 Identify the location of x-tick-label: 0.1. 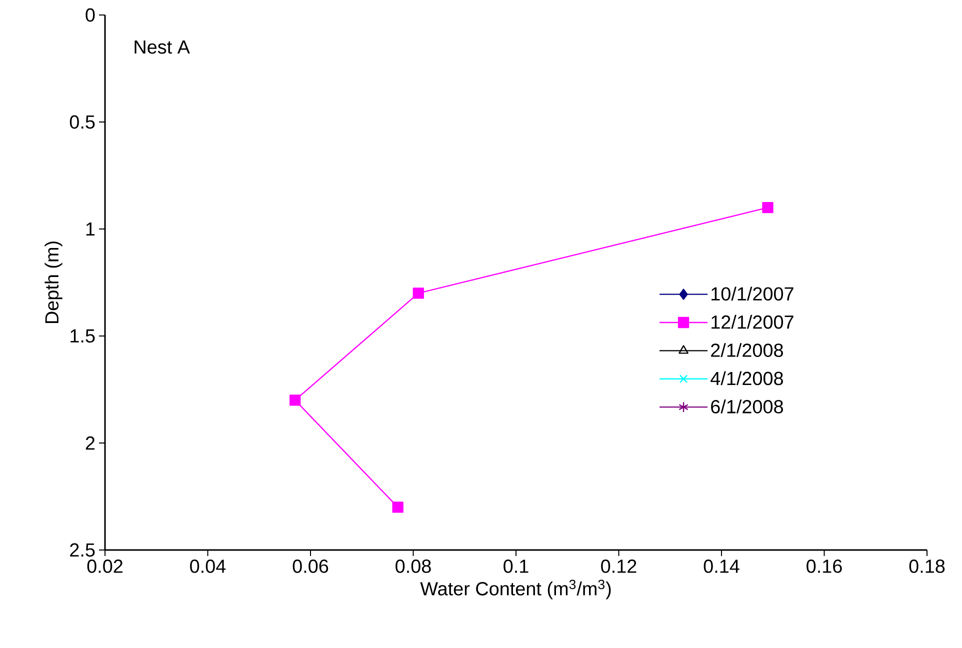
(516, 566).